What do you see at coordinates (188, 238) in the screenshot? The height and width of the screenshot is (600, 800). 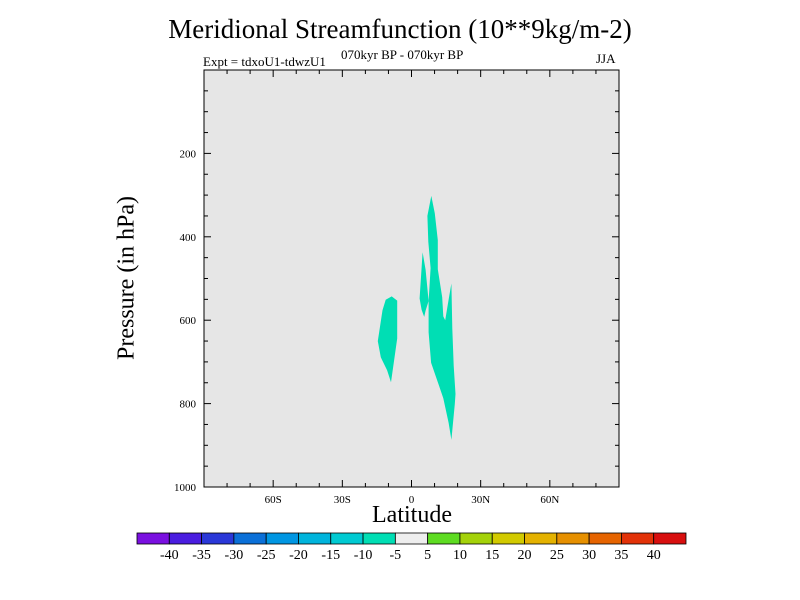 I see `y-tick-label: 400` at bounding box center [188, 238].